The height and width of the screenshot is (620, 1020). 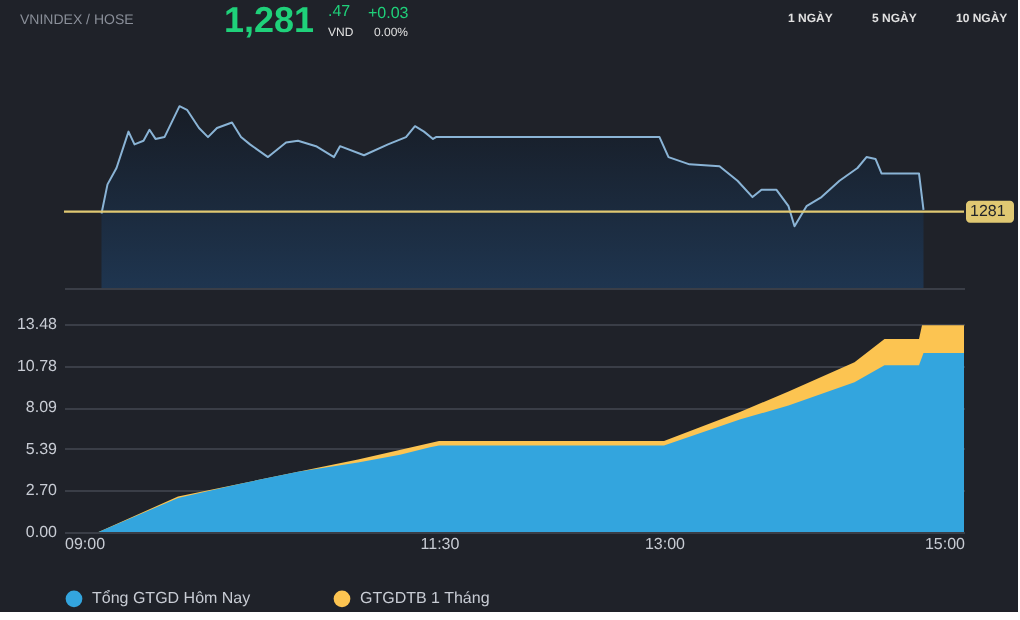 I want to click on text: 1,281, so click(x=269, y=20).